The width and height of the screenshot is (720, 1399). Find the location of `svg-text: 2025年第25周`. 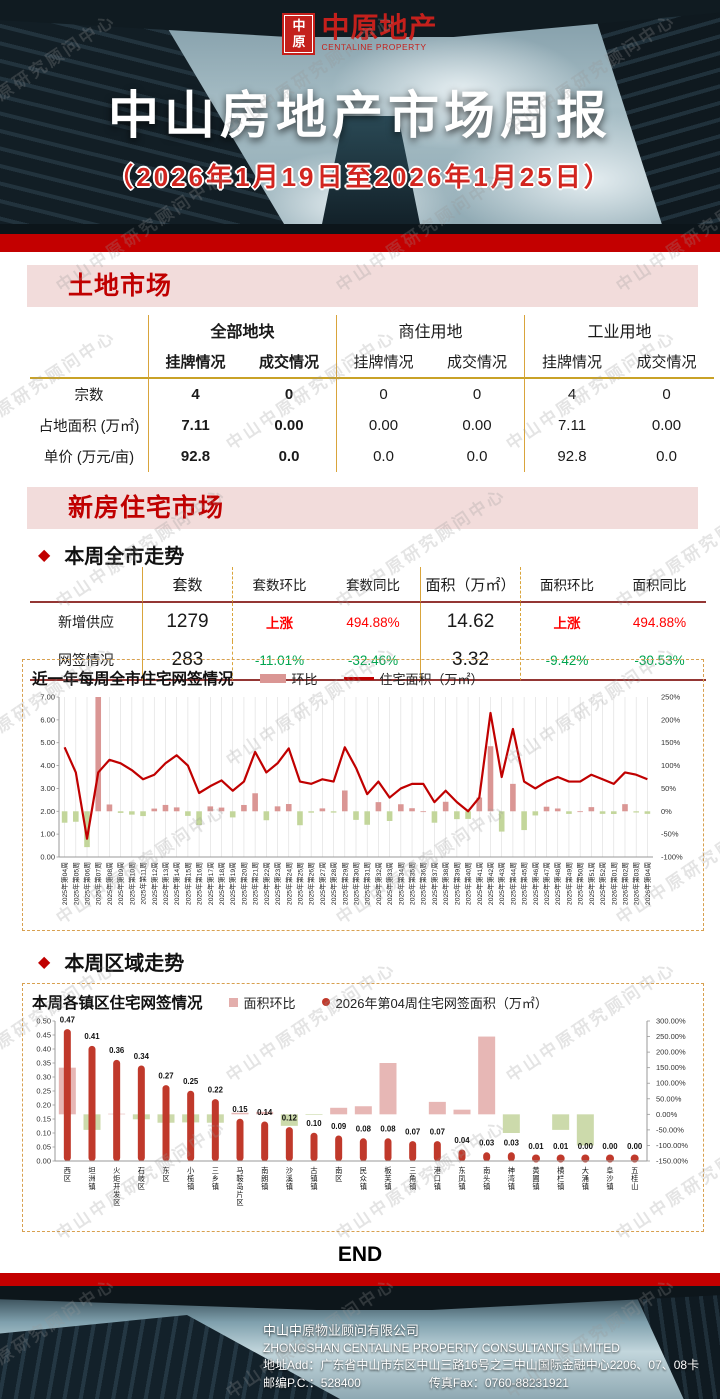

svg-text: 2025年第25周 is located at coordinates (299, 883).